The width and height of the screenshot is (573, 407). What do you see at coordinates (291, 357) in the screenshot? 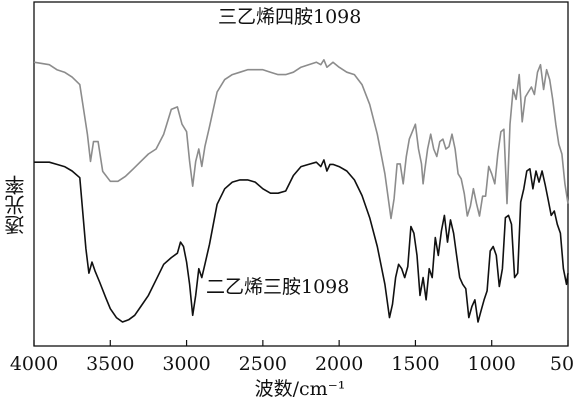
I see `x-axis-ticks: 4000 3500 3000 2500 2000 1500 1000 500` at bounding box center [291, 357].